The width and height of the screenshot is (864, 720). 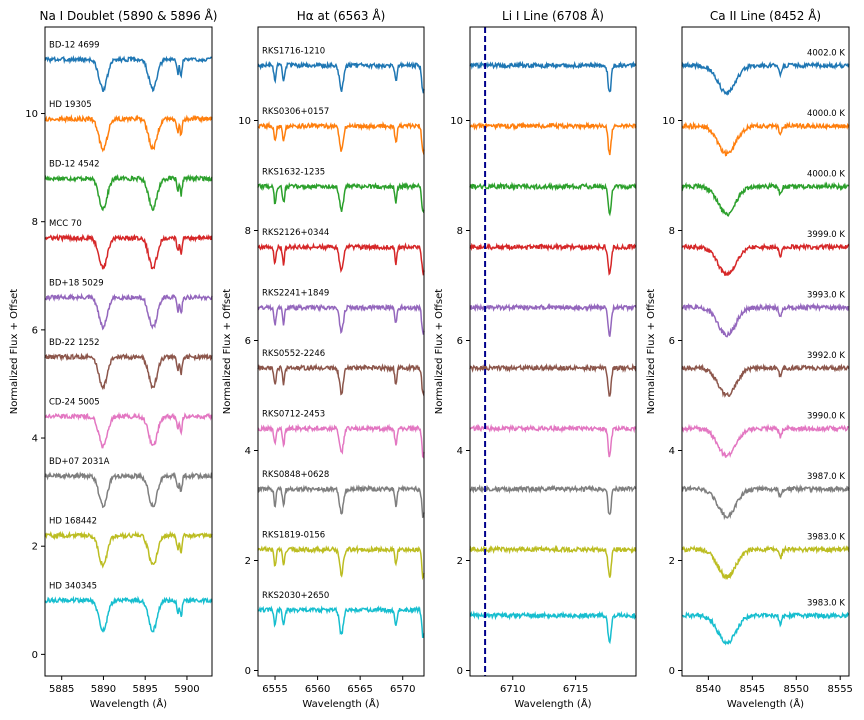 I want to click on panel-title: Li I Line (6708 Å), so click(x=553, y=15).